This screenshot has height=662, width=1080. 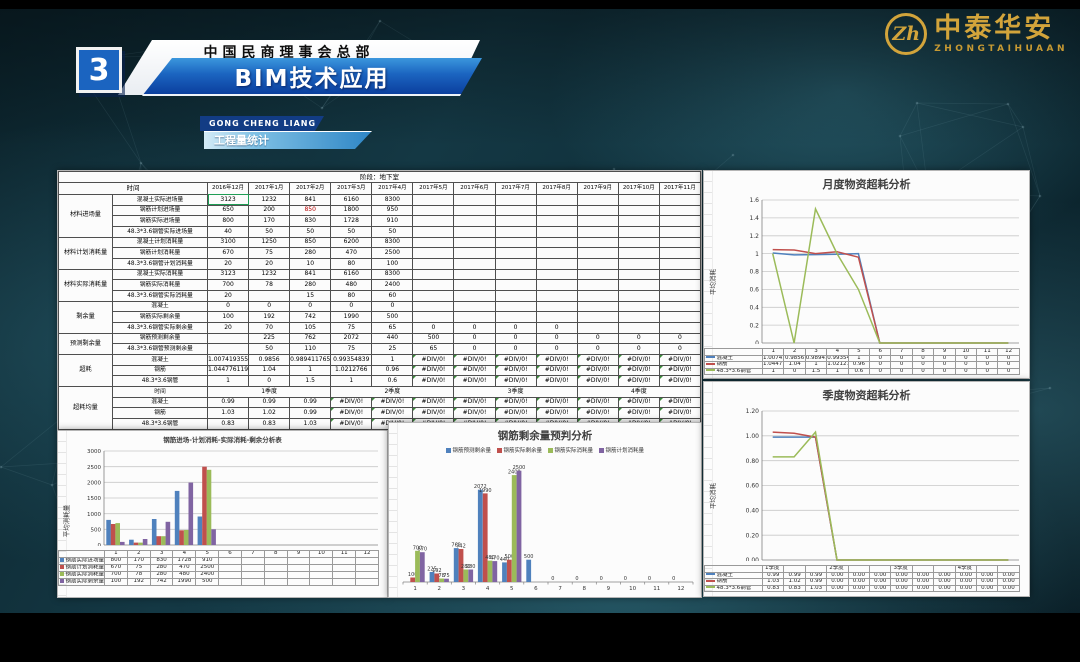 I want to click on table-row: 钢筋实际剩余量 100 192 742 1990 500, so click(x=380, y=317).